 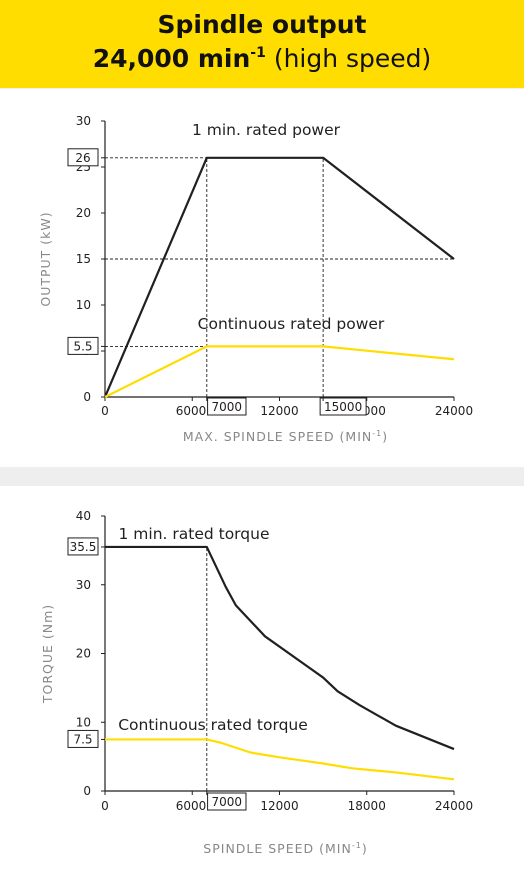 What do you see at coordinates (277, 848) in the screenshot?
I see `torque-x-axis-label-text: SPINDLE SPEED (MIN` at bounding box center [277, 848].